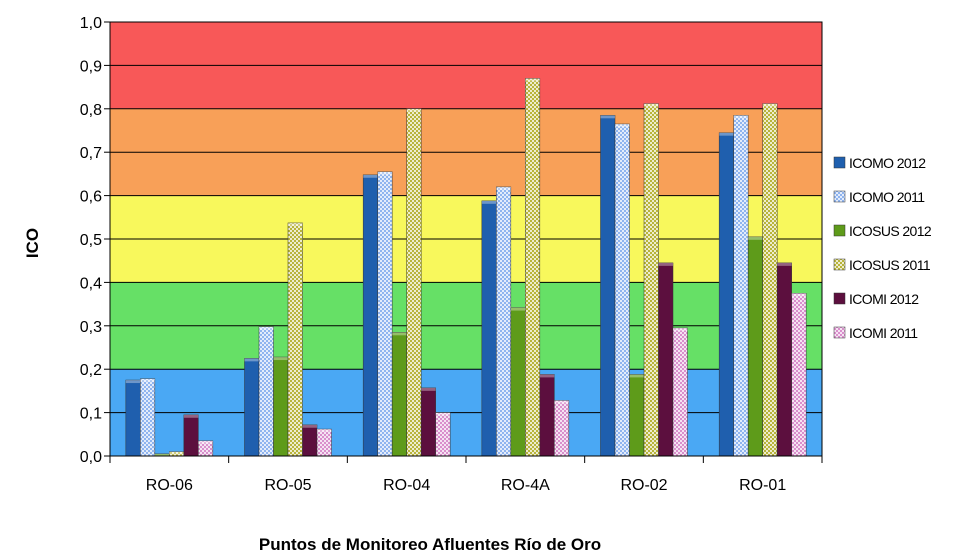 Image resolution: width=957 pixels, height=553 pixels. Describe the element at coordinates (169, 485) in the screenshot. I see `x-tick-label: RO-06` at that location.